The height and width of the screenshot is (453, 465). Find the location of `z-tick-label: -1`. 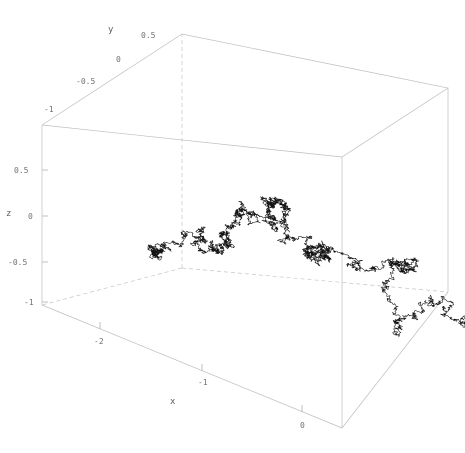

z-tick-label: -1 is located at coordinates (29, 302).